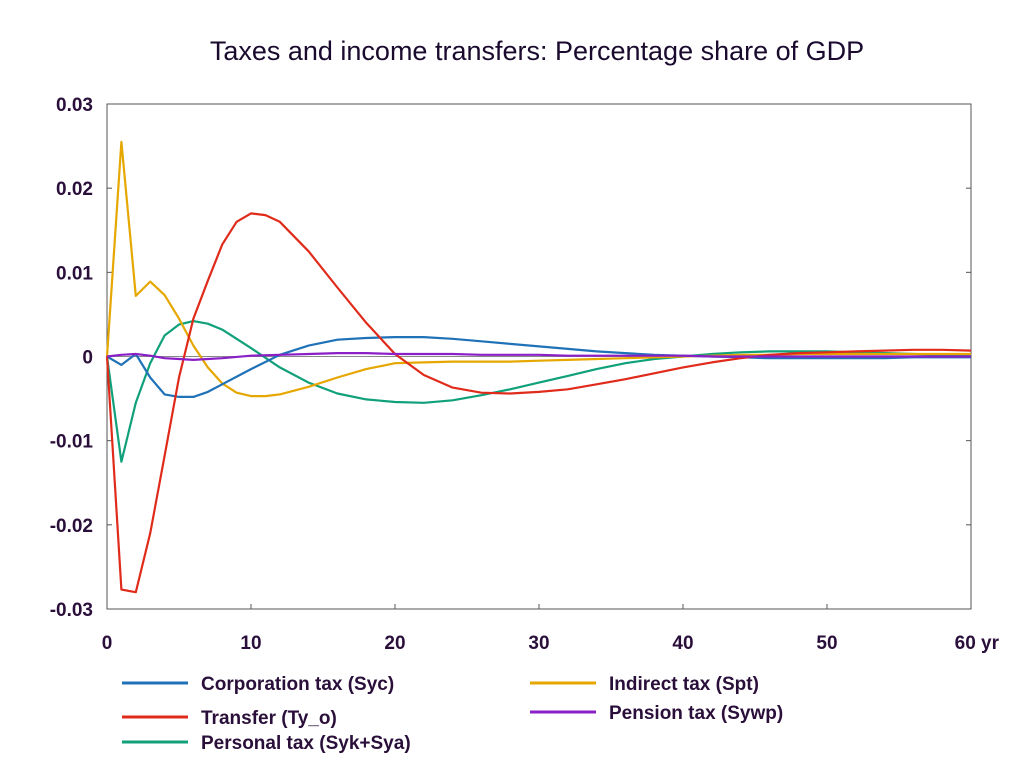 Image resolution: width=1024 pixels, height=778 pixels. I want to click on legend-label: Transfer (Ty_o), so click(269, 718).